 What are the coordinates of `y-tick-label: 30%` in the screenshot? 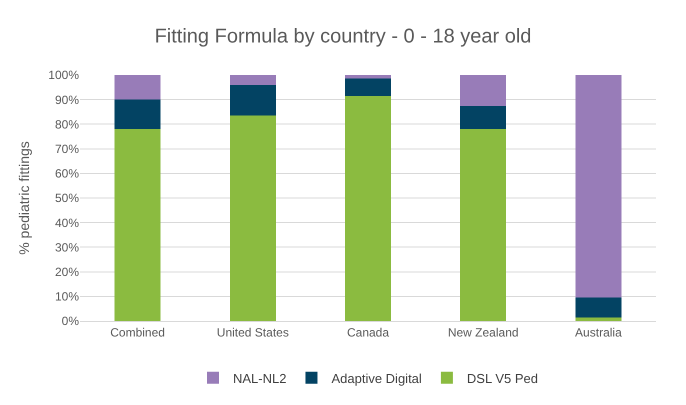 It's located at (67, 247).